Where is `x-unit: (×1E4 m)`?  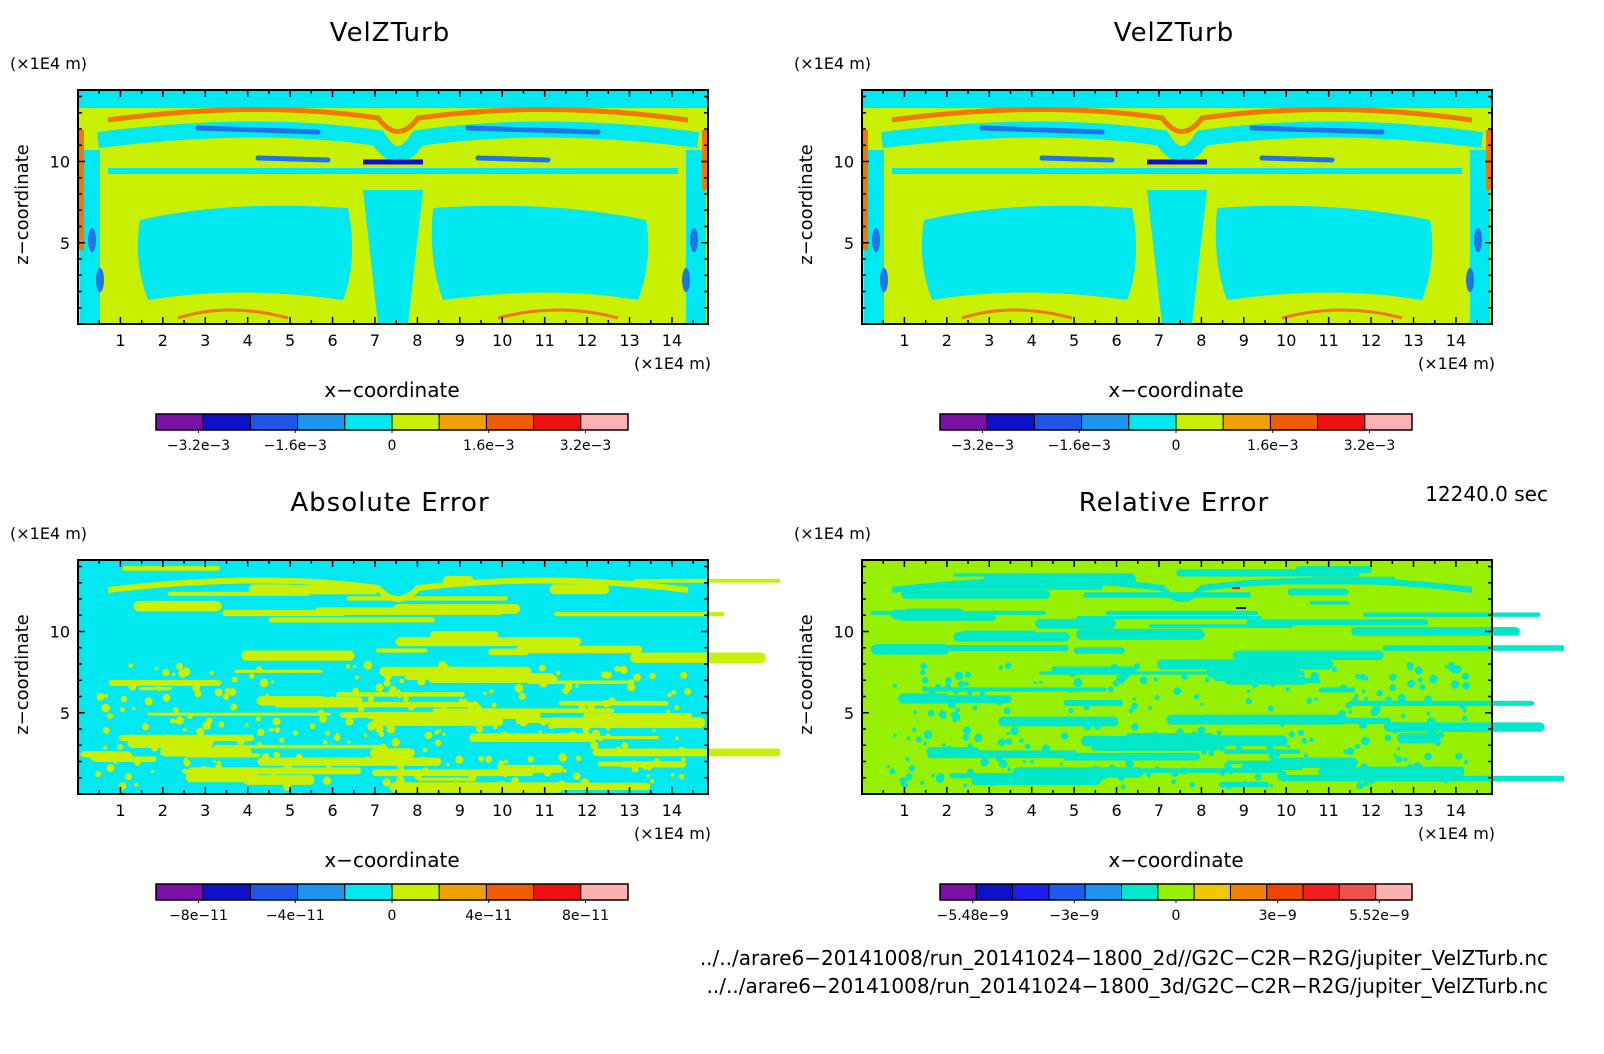
x-unit: (×1E4 m) is located at coordinates (673, 363).